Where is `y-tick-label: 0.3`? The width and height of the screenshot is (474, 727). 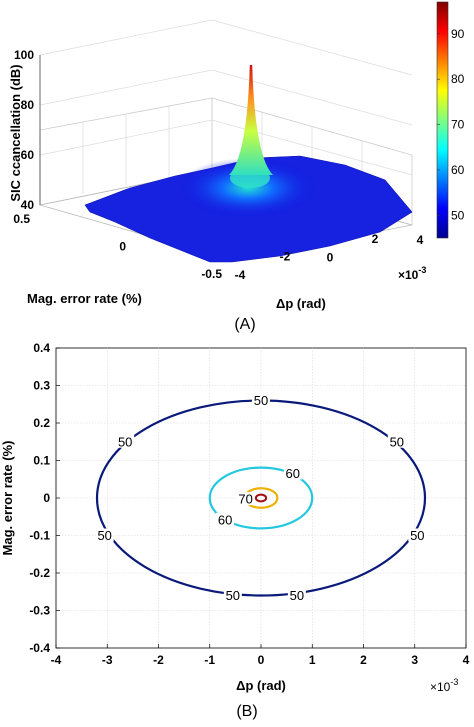 y-tick-label: 0.3 is located at coordinates (41, 386).